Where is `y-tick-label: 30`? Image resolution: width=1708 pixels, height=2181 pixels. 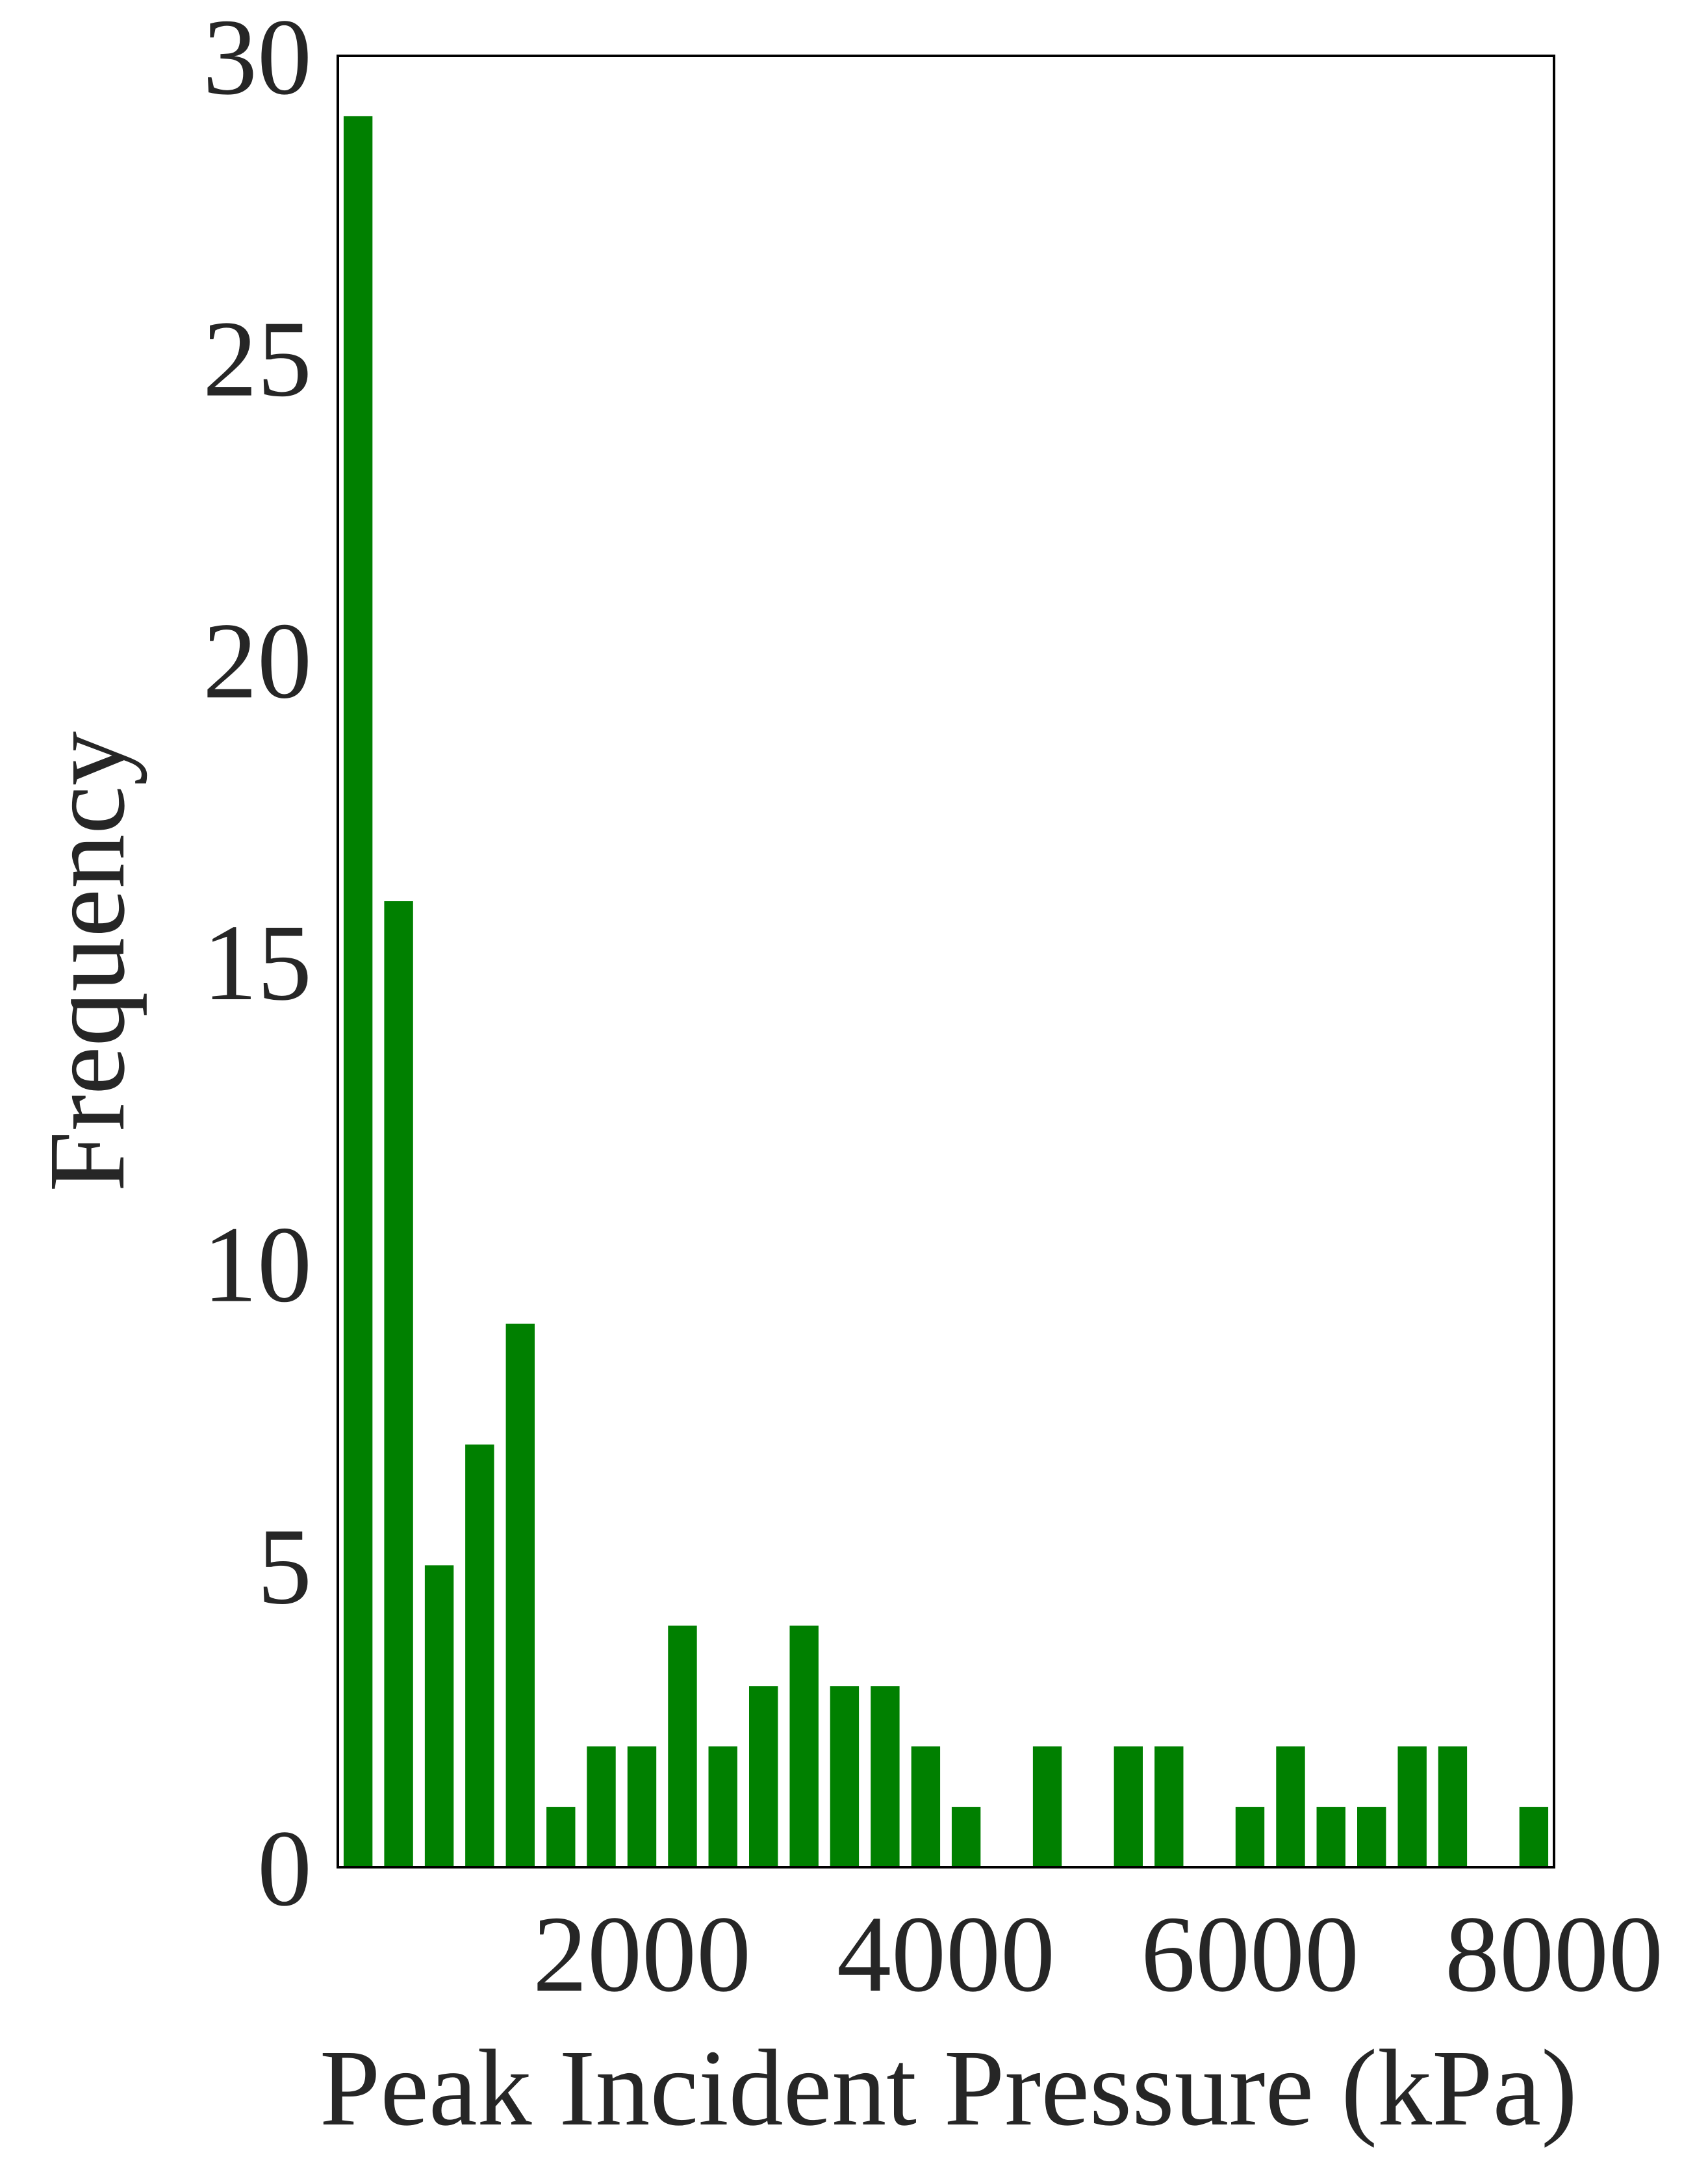
y-tick-label: 30 is located at coordinates (257, 59).